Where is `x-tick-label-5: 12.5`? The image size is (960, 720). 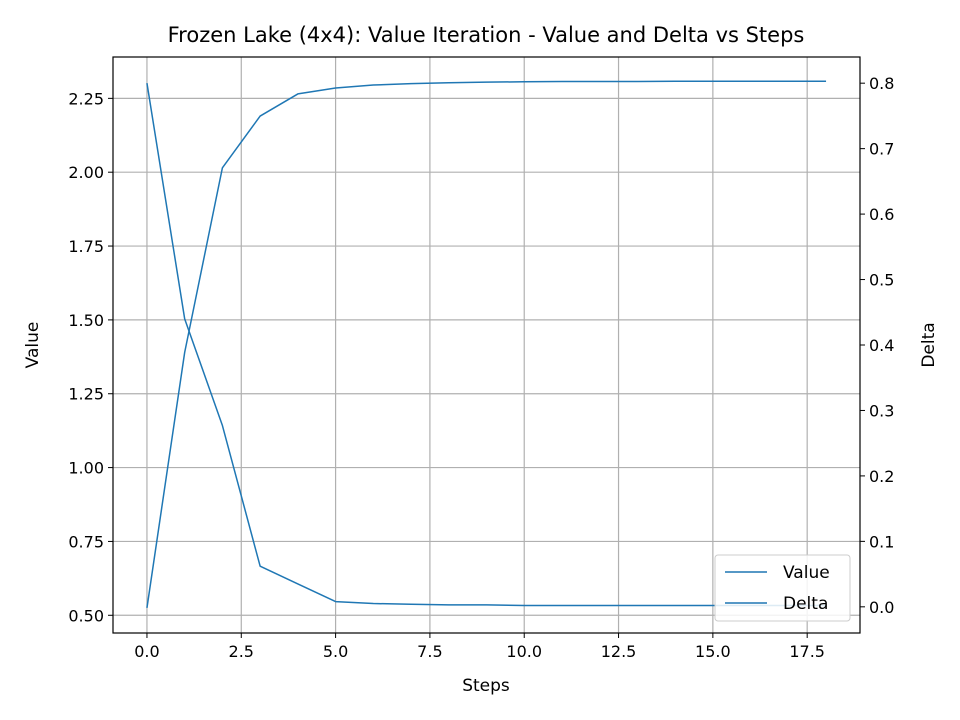 x-tick-label-5: 12.5 is located at coordinates (619, 651).